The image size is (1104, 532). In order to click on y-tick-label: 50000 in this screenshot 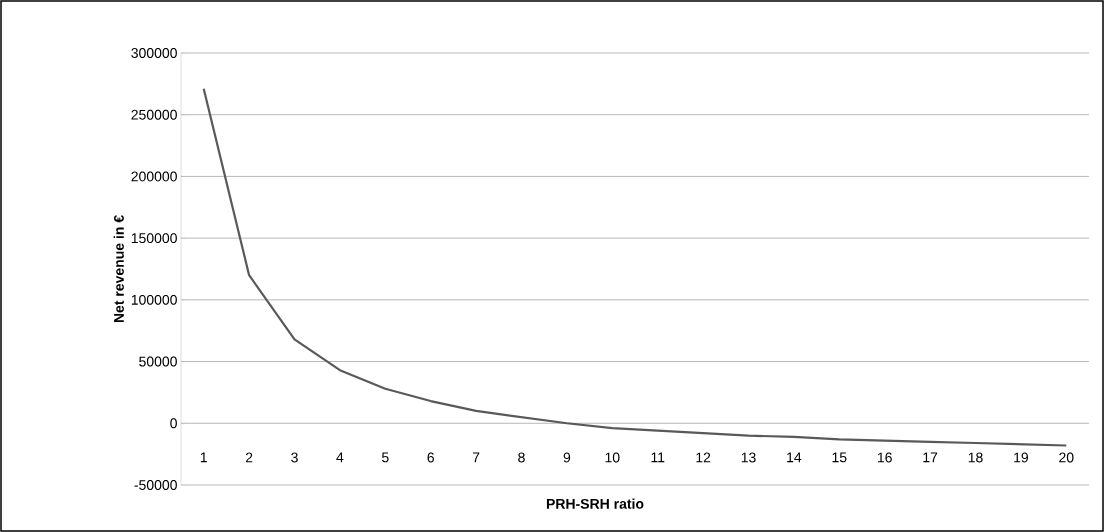, I will do `click(158, 361)`.